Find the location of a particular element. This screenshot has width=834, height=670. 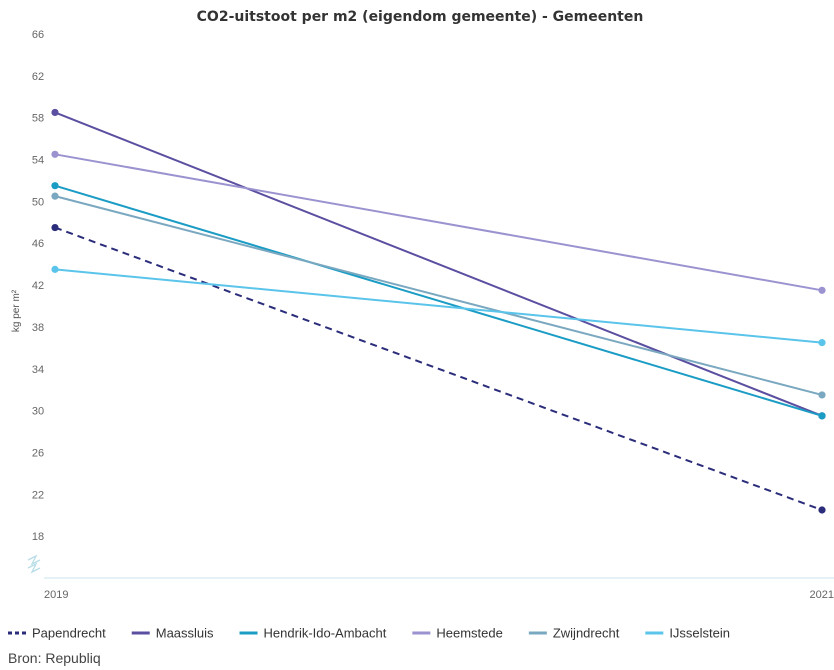

y-tick-label: 62 is located at coordinates (38, 77).